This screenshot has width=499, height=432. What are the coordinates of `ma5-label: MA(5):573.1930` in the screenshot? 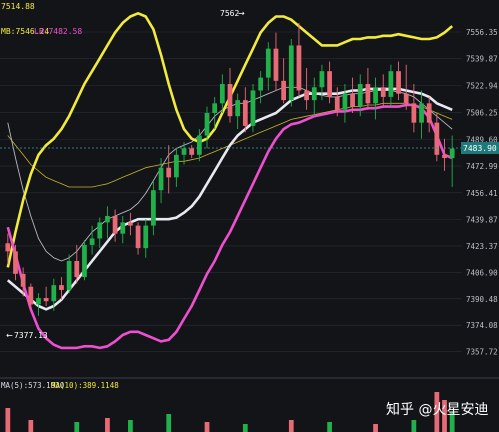 It's located at (33, 385).